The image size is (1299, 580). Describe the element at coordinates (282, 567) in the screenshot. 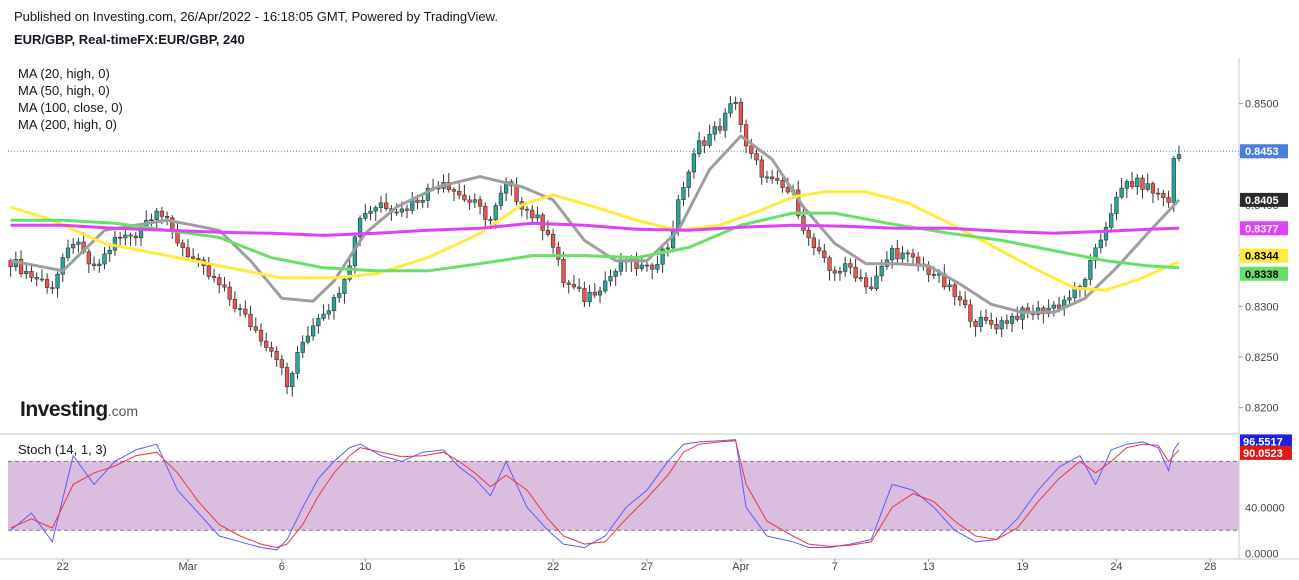

I see `time-tick-label: 6` at that location.